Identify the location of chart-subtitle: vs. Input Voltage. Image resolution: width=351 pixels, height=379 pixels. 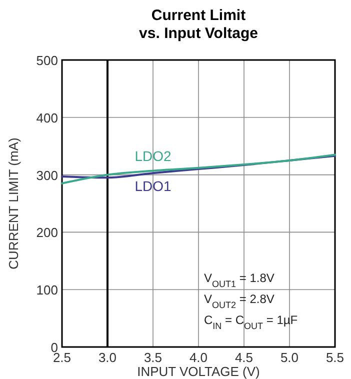
(198, 33).